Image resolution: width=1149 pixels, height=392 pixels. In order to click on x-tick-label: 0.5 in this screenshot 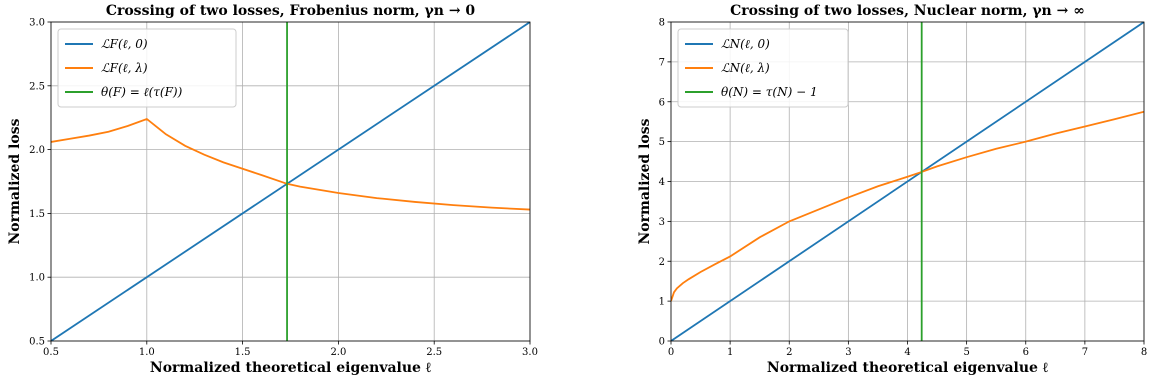, I will do `click(51, 352)`.